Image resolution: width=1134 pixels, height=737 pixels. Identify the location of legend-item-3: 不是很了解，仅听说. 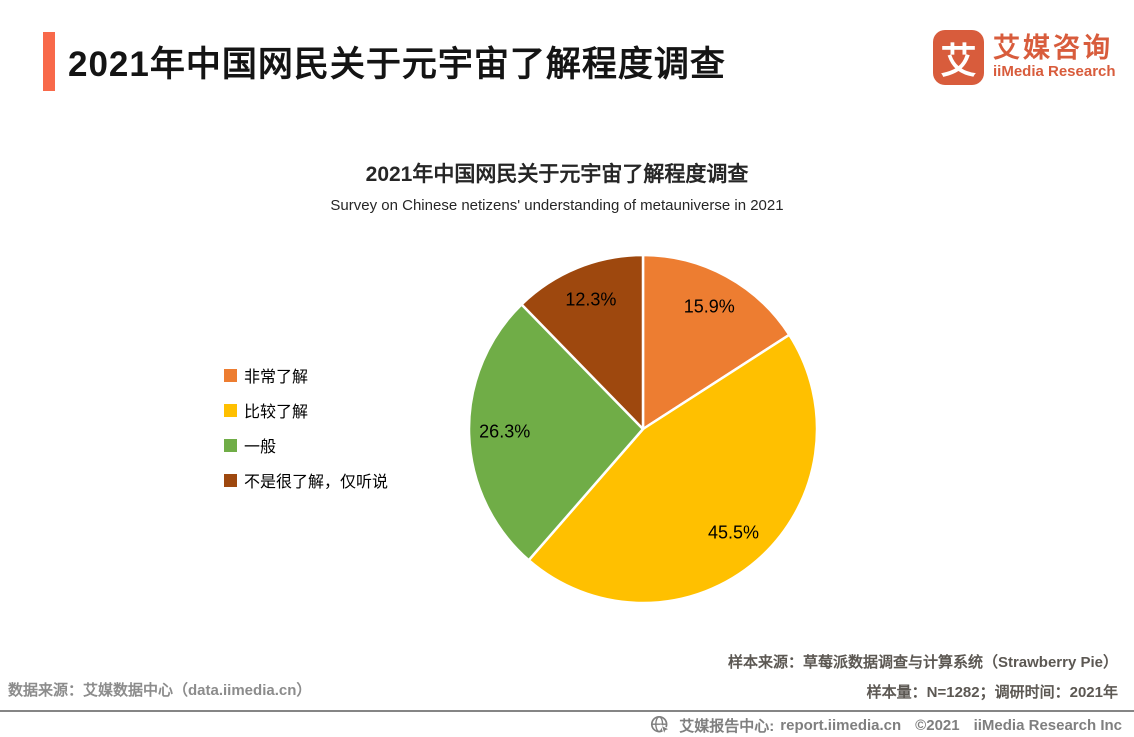
(306, 480).